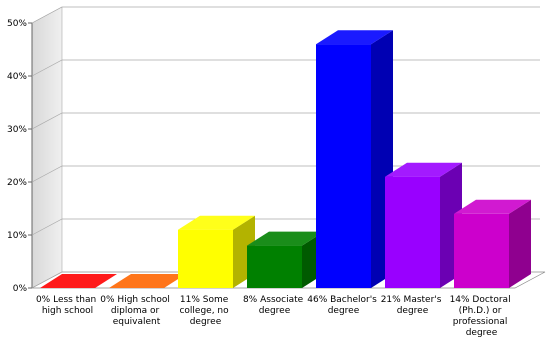 Image resolution: width=550 pixels, height=350 pixels. Describe the element at coordinates (205, 311) in the screenshot. I see `x-tick-label: 11% Some college, no degree` at that location.